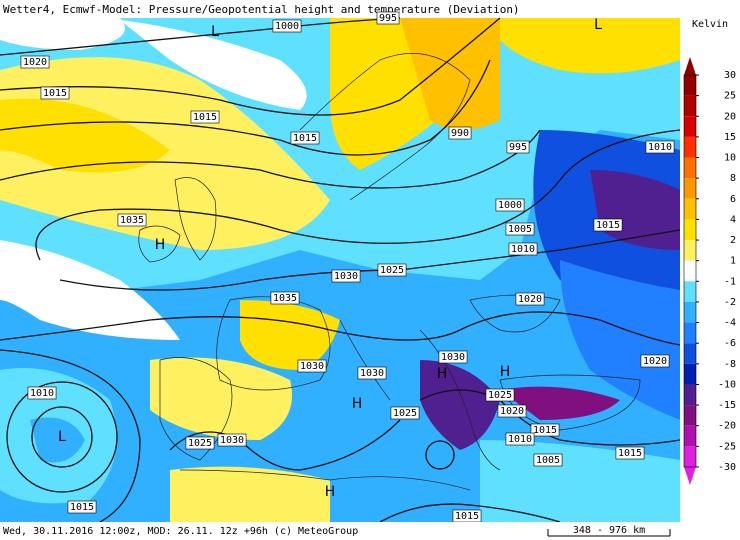 This screenshot has height=540, width=740. Describe the element at coordinates (730, 75) in the screenshot. I see `legend-tick-label: 30` at that location.